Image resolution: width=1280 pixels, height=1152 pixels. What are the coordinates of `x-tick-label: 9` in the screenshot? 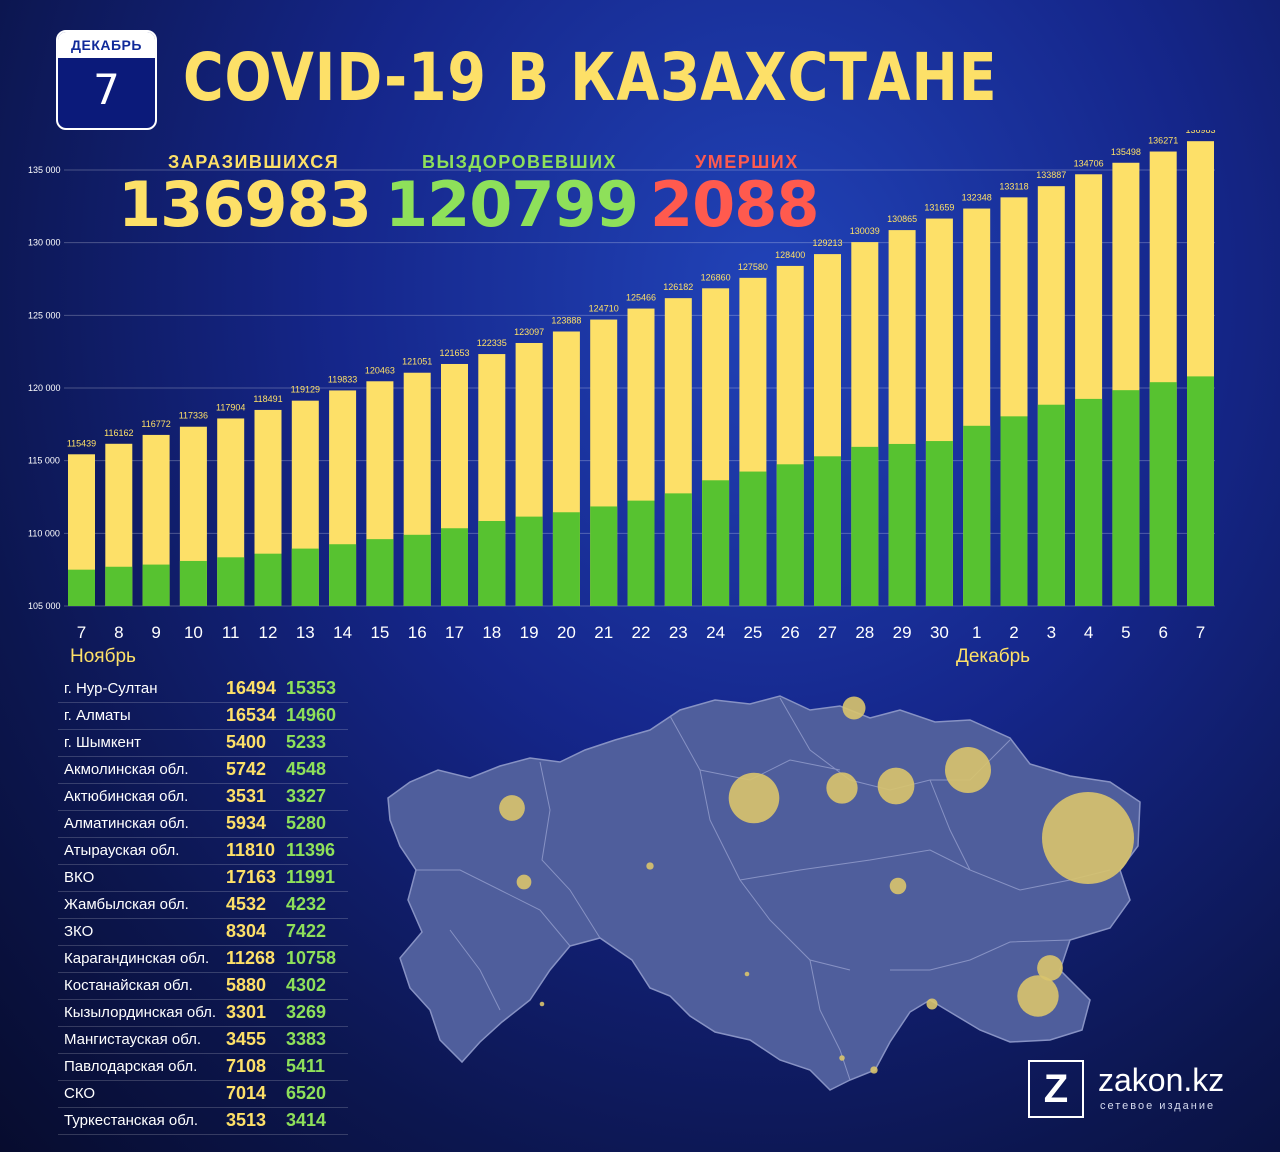 It's located at (155, 632).